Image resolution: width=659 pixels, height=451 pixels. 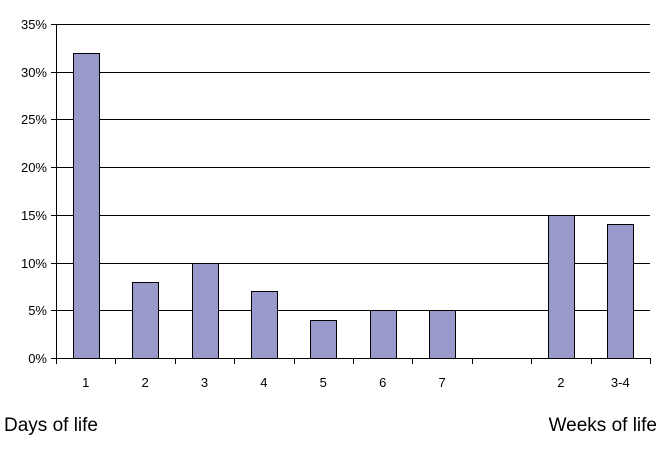 What do you see at coordinates (323, 382) in the screenshot?
I see `x-tick-label-4: 5` at bounding box center [323, 382].